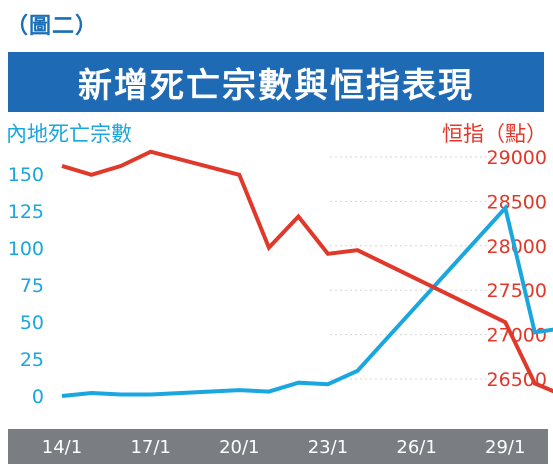 The height and width of the screenshot is (464, 553). Describe the element at coordinates (517, 291) in the screenshot. I see `right-tick-label: 27500` at that location.